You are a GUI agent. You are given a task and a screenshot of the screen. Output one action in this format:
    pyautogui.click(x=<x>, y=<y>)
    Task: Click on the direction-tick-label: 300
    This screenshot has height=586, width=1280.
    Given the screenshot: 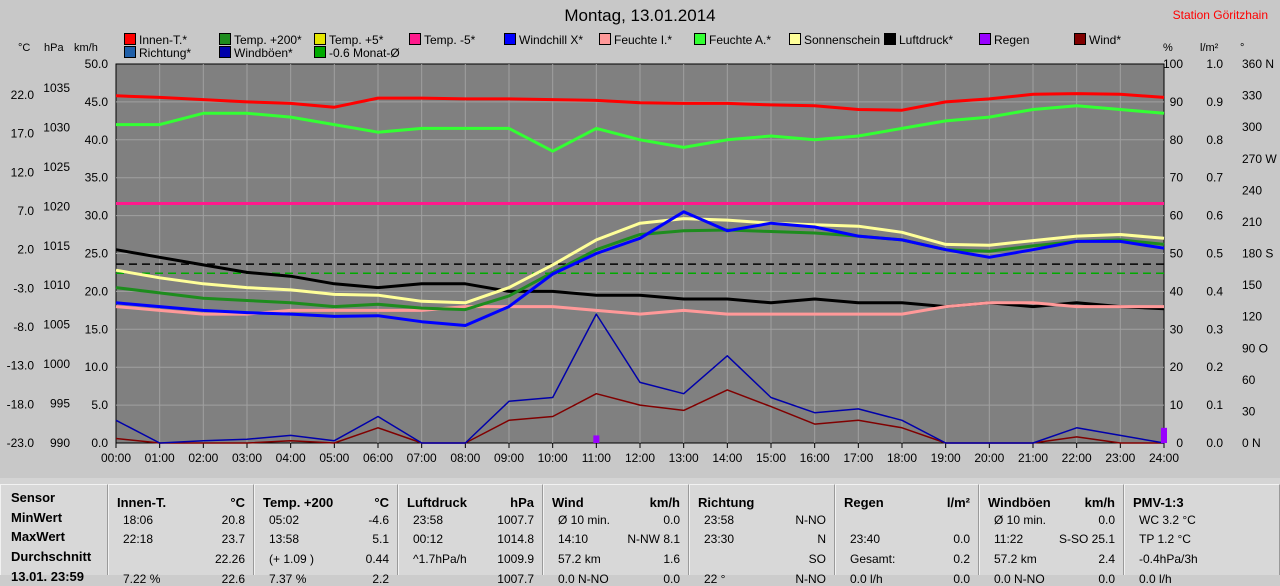 What is the action you would take?
    pyautogui.click(x=1252, y=127)
    